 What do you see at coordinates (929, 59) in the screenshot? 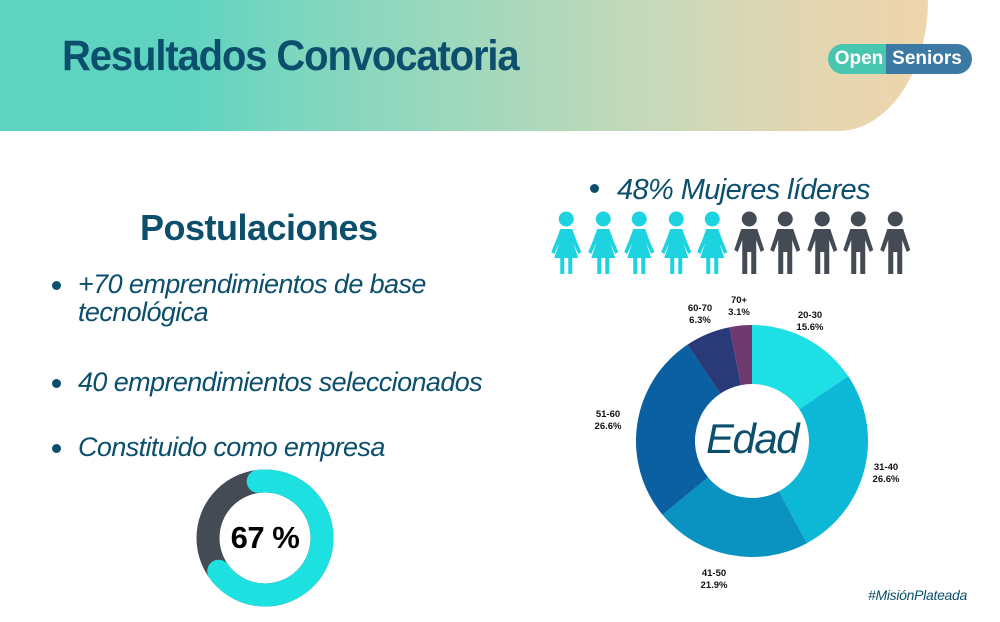
I see `logo-seniors: Seniors` at bounding box center [929, 59].